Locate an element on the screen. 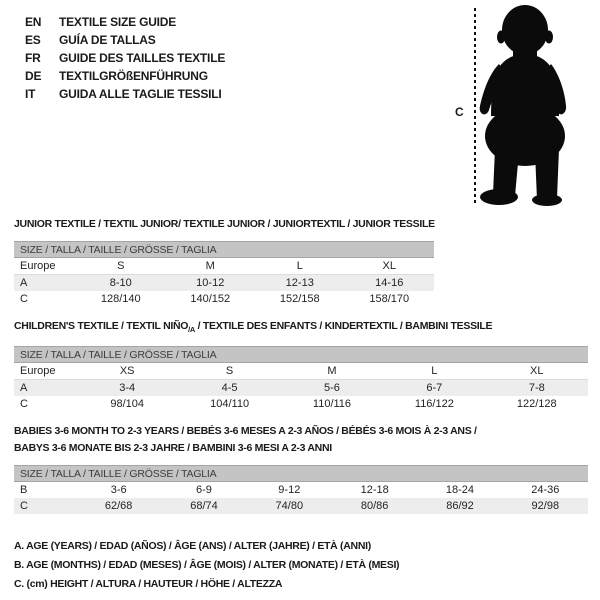 The height and width of the screenshot is (600, 600). size-value-cell: 128/140 is located at coordinates (120, 299).